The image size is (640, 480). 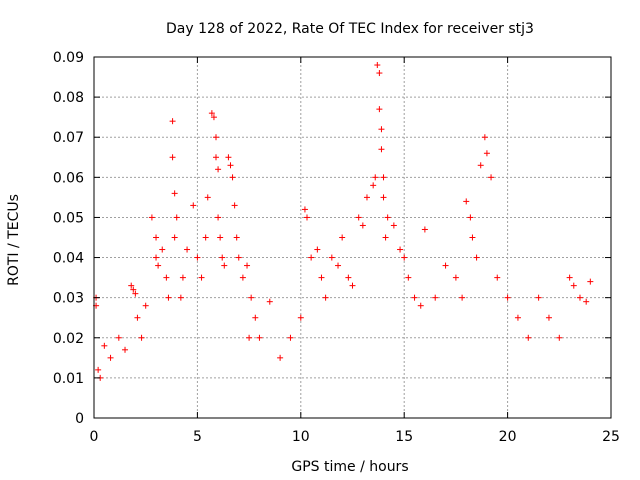 I want to click on y-tick-label: 0.06, so click(x=68, y=178).